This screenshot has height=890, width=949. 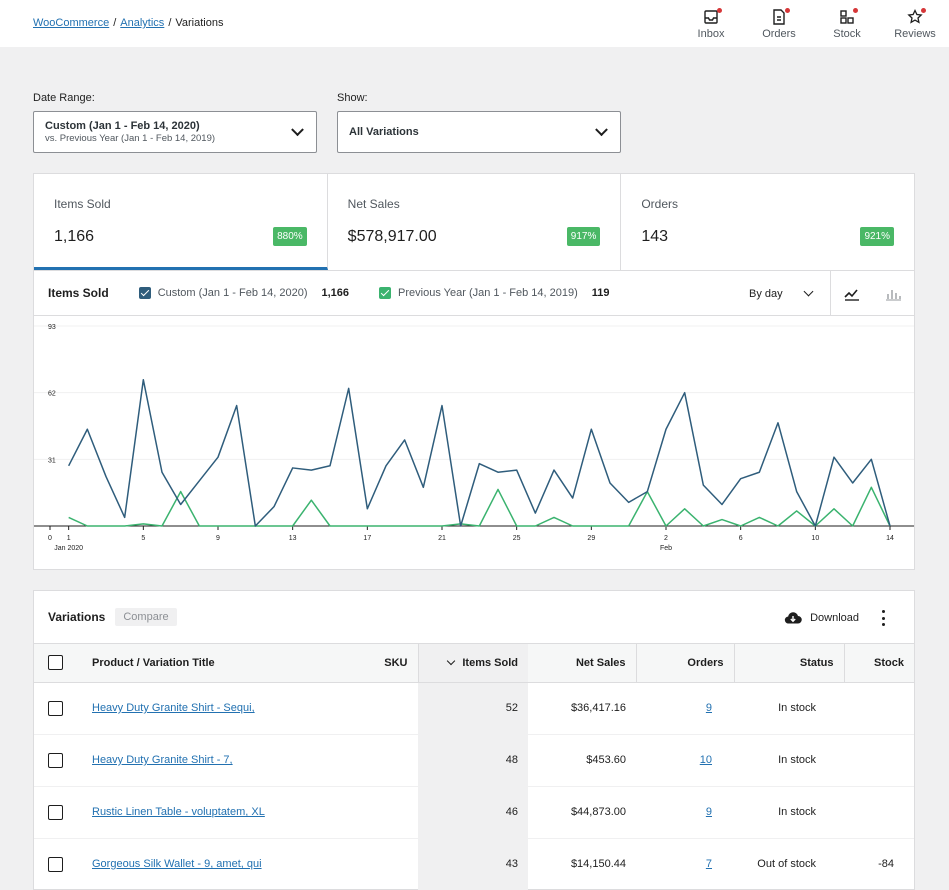 I want to click on show-value: All Variations, so click(x=384, y=132).